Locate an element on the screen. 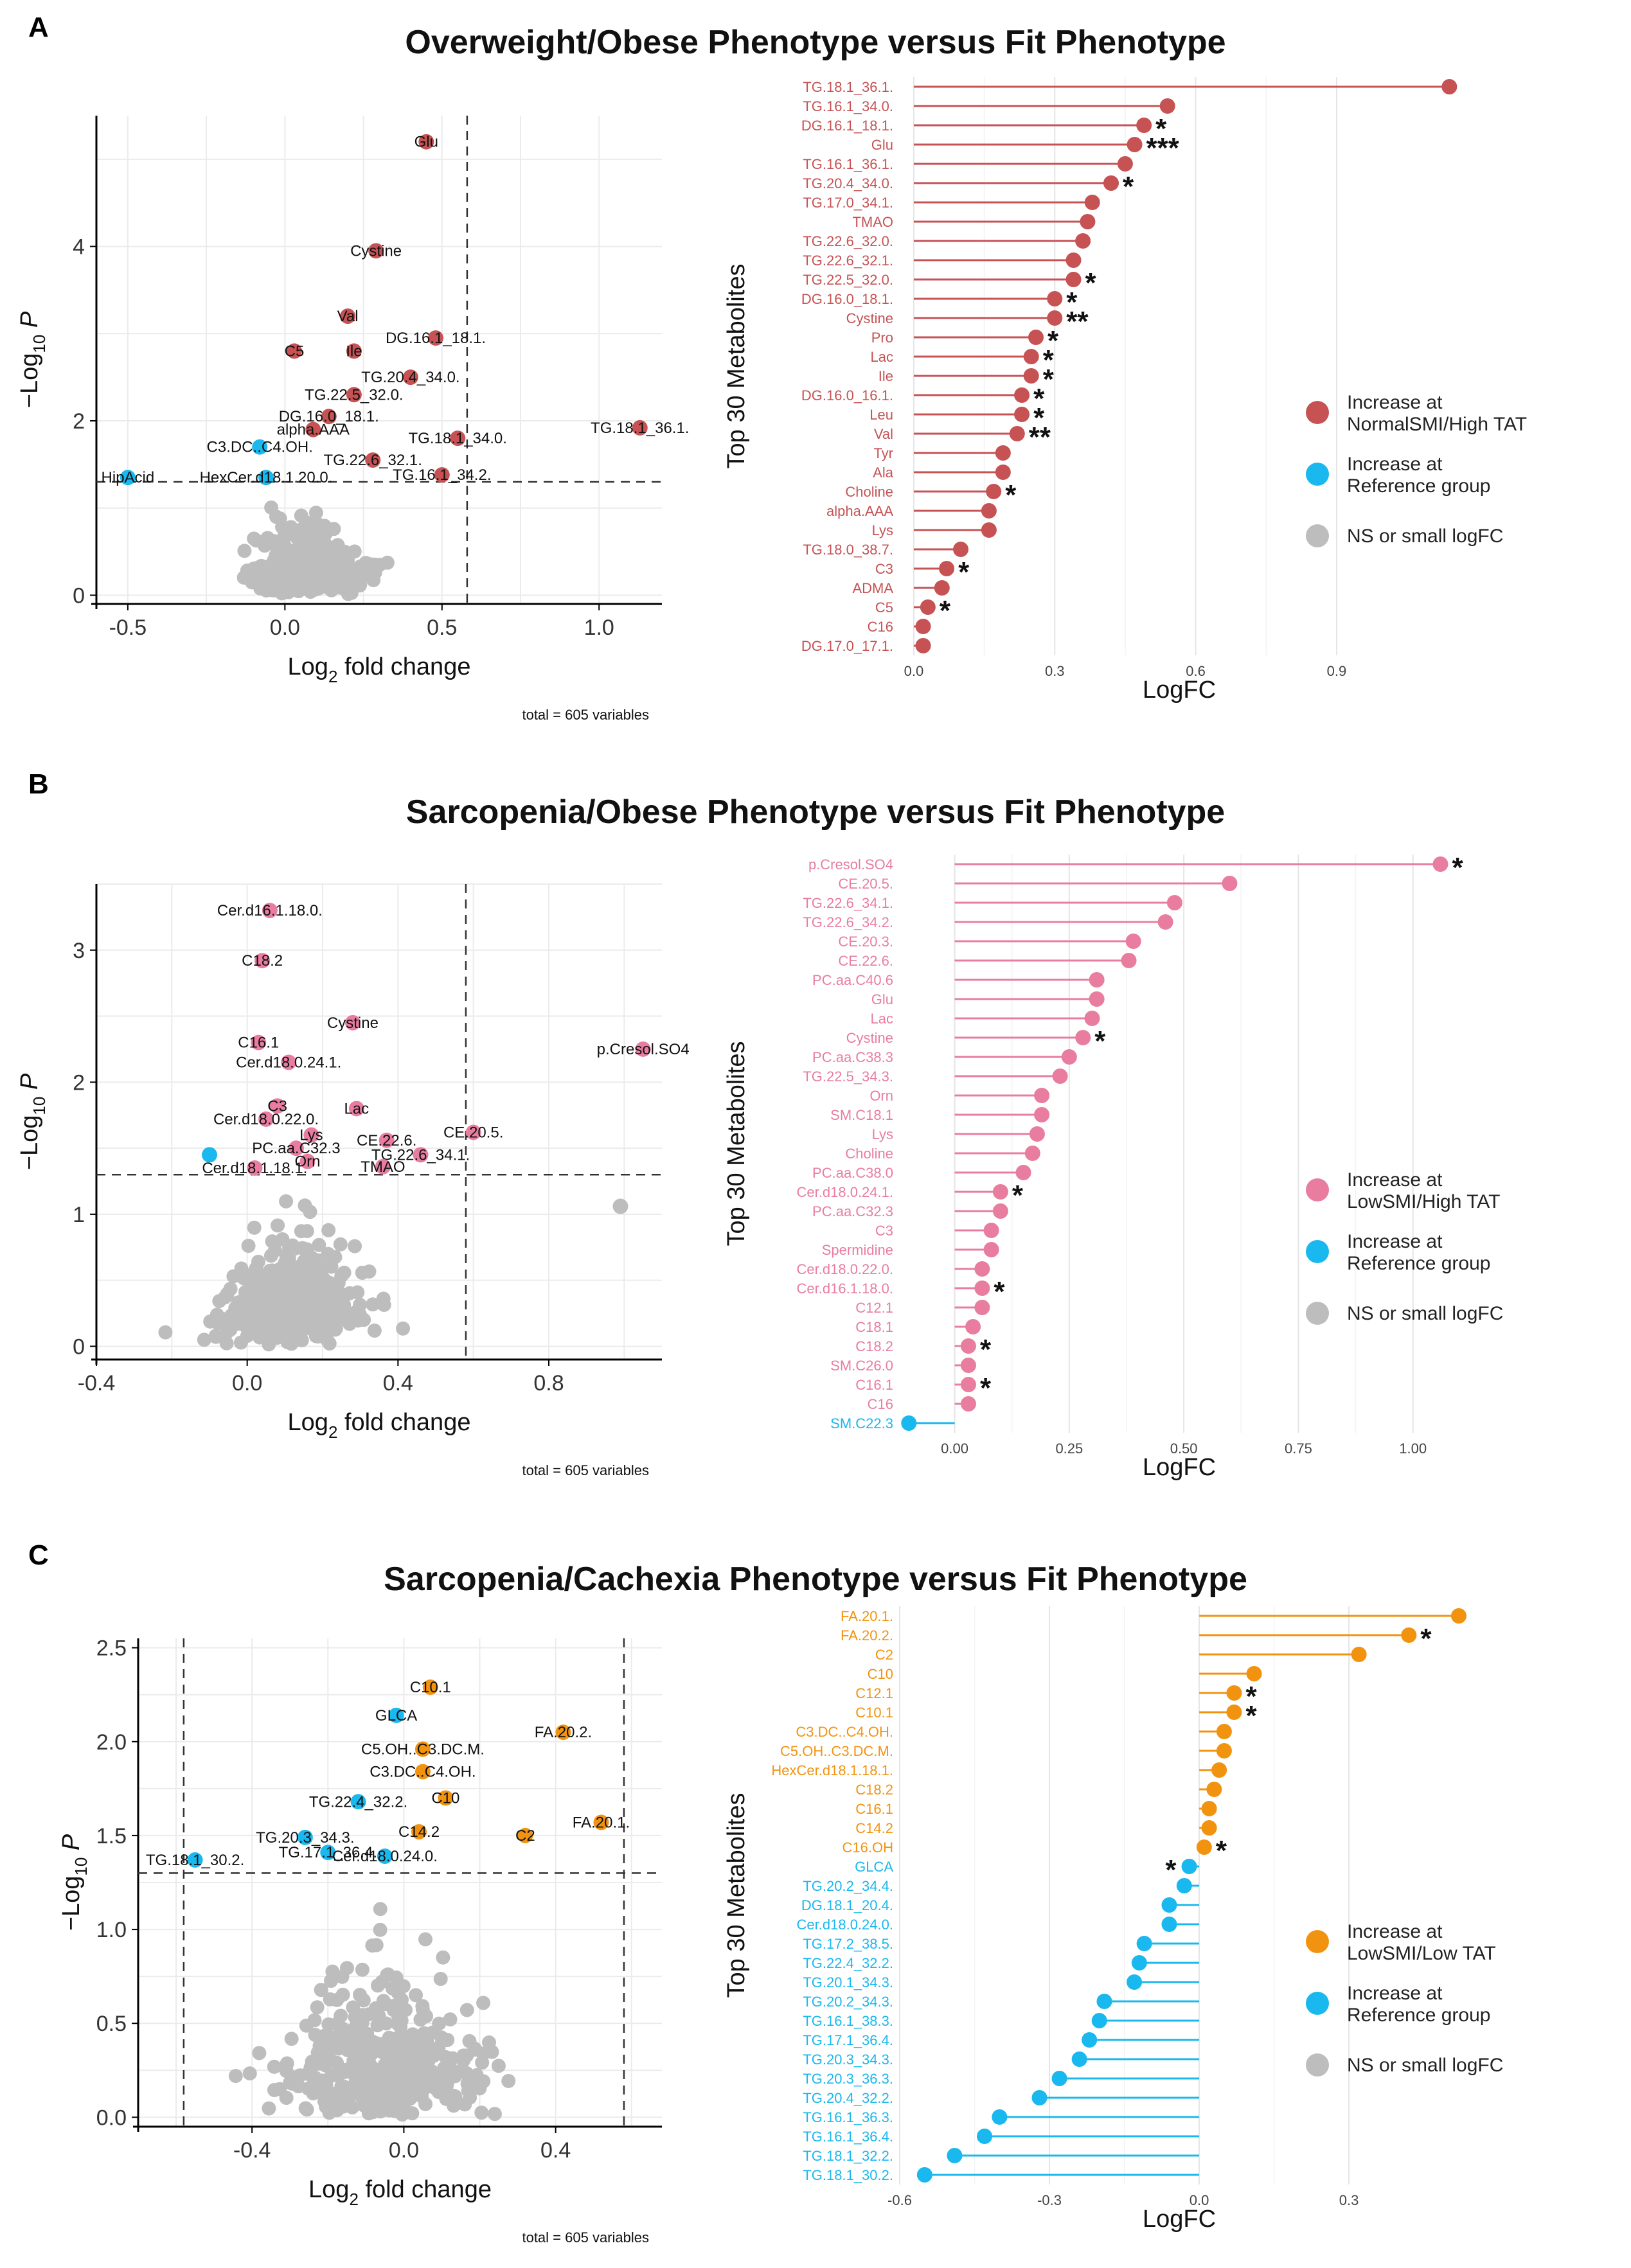  volcano-point-label: Cer.d18.1.18.1. is located at coordinates (254, 1168).